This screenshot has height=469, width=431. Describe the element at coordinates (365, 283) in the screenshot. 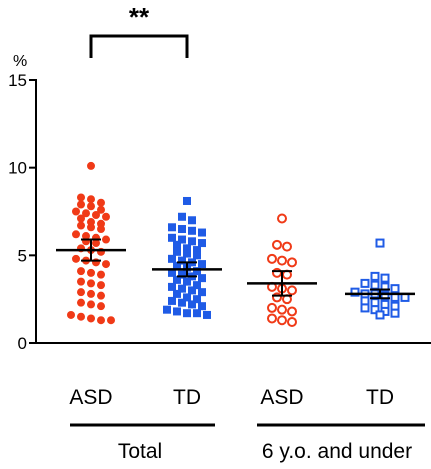

I see `point-3-3.4` at that location.